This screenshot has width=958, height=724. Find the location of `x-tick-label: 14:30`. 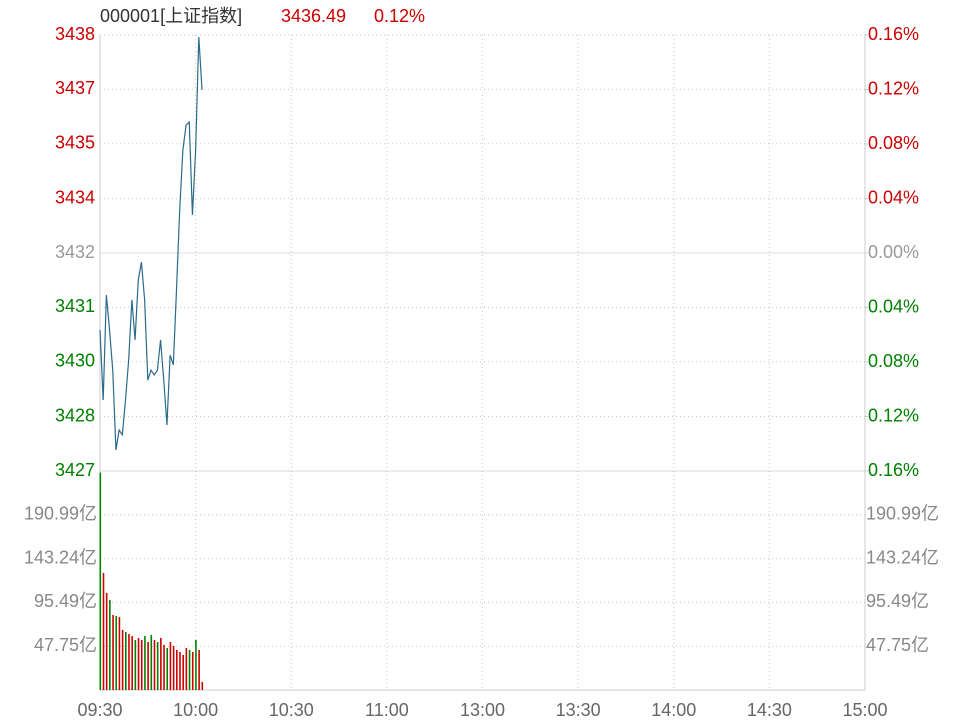

x-tick-label: 14:30 is located at coordinates (769, 710).